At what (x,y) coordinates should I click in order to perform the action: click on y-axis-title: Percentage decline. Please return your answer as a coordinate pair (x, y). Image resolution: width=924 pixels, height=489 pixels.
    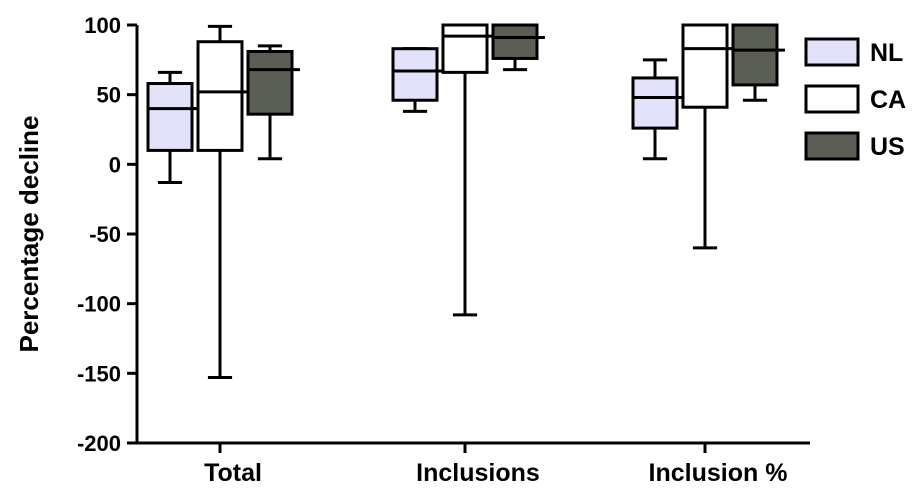
    Looking at the image, I should click on (29, 234).